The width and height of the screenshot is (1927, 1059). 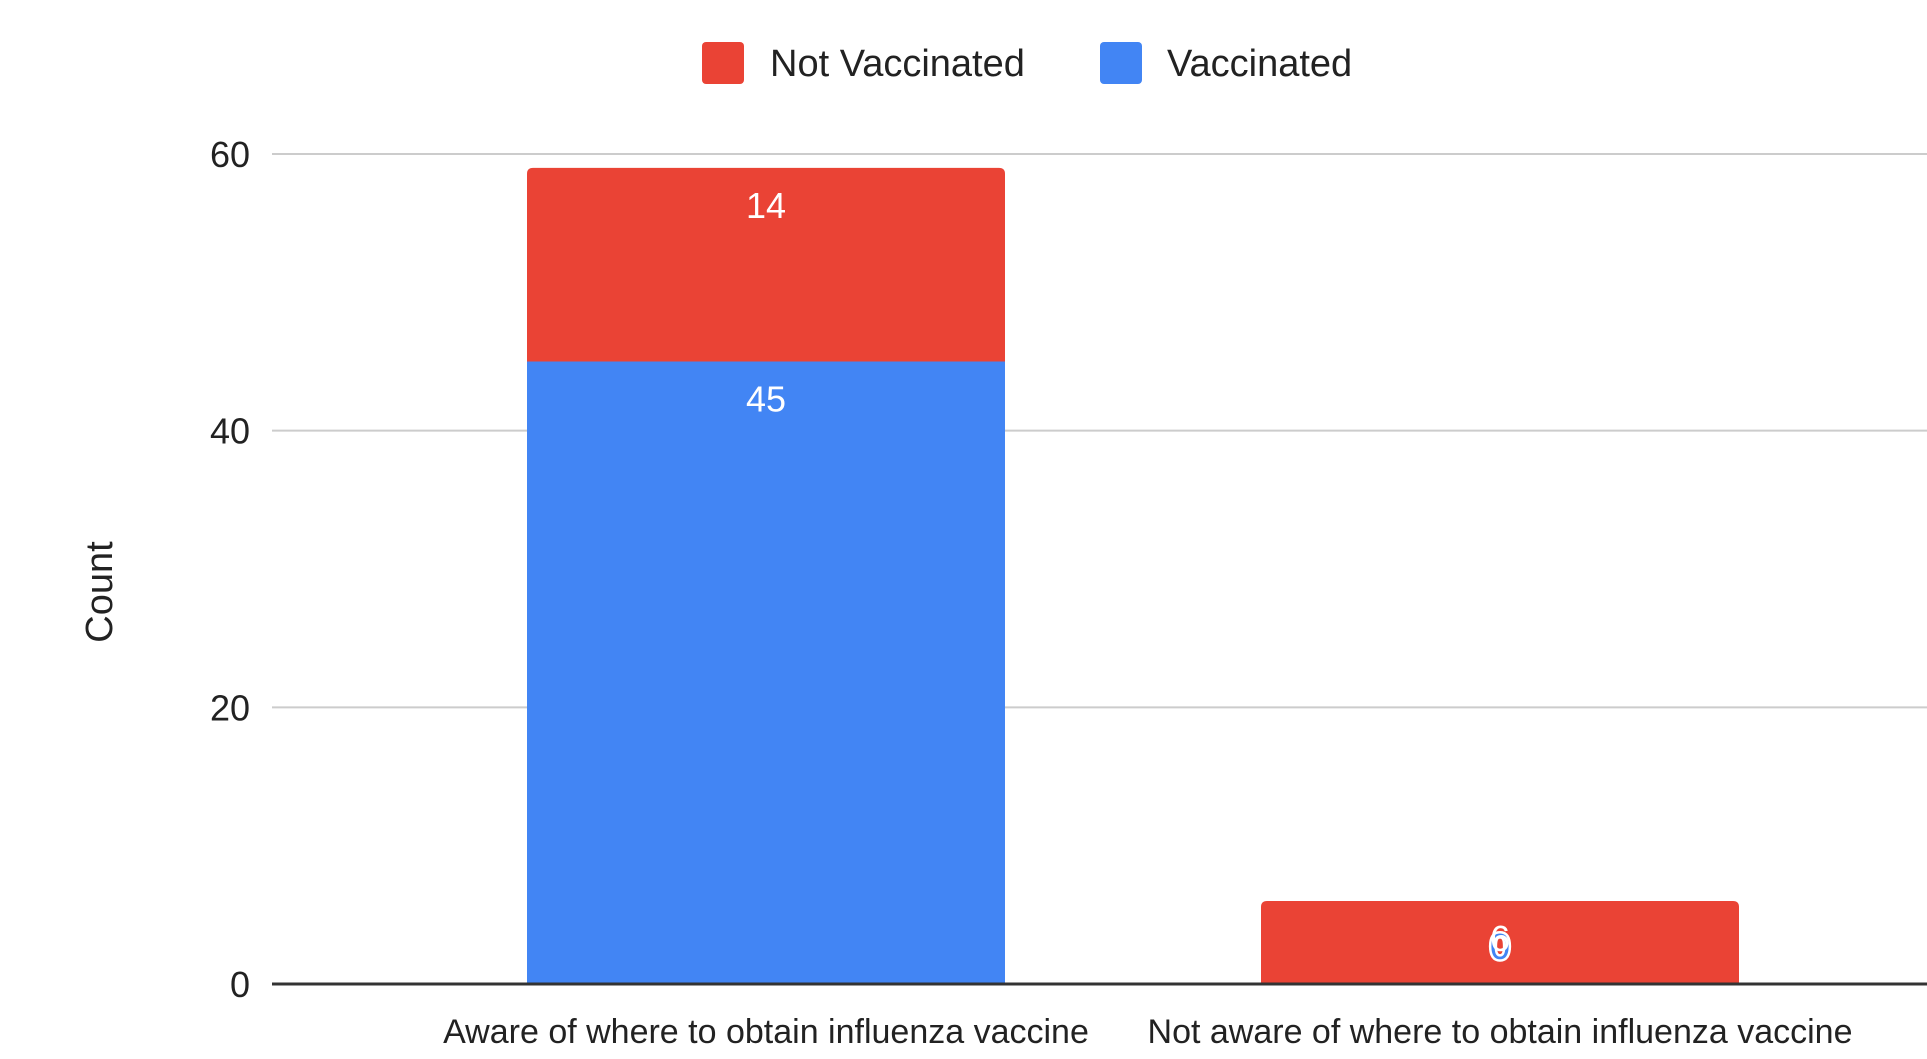 What do you see at coordinates (897, 64) in the screenshot?
I see `legend-label-not-vaccinated: Not Vaccinated` at bounding box center [897, 64].